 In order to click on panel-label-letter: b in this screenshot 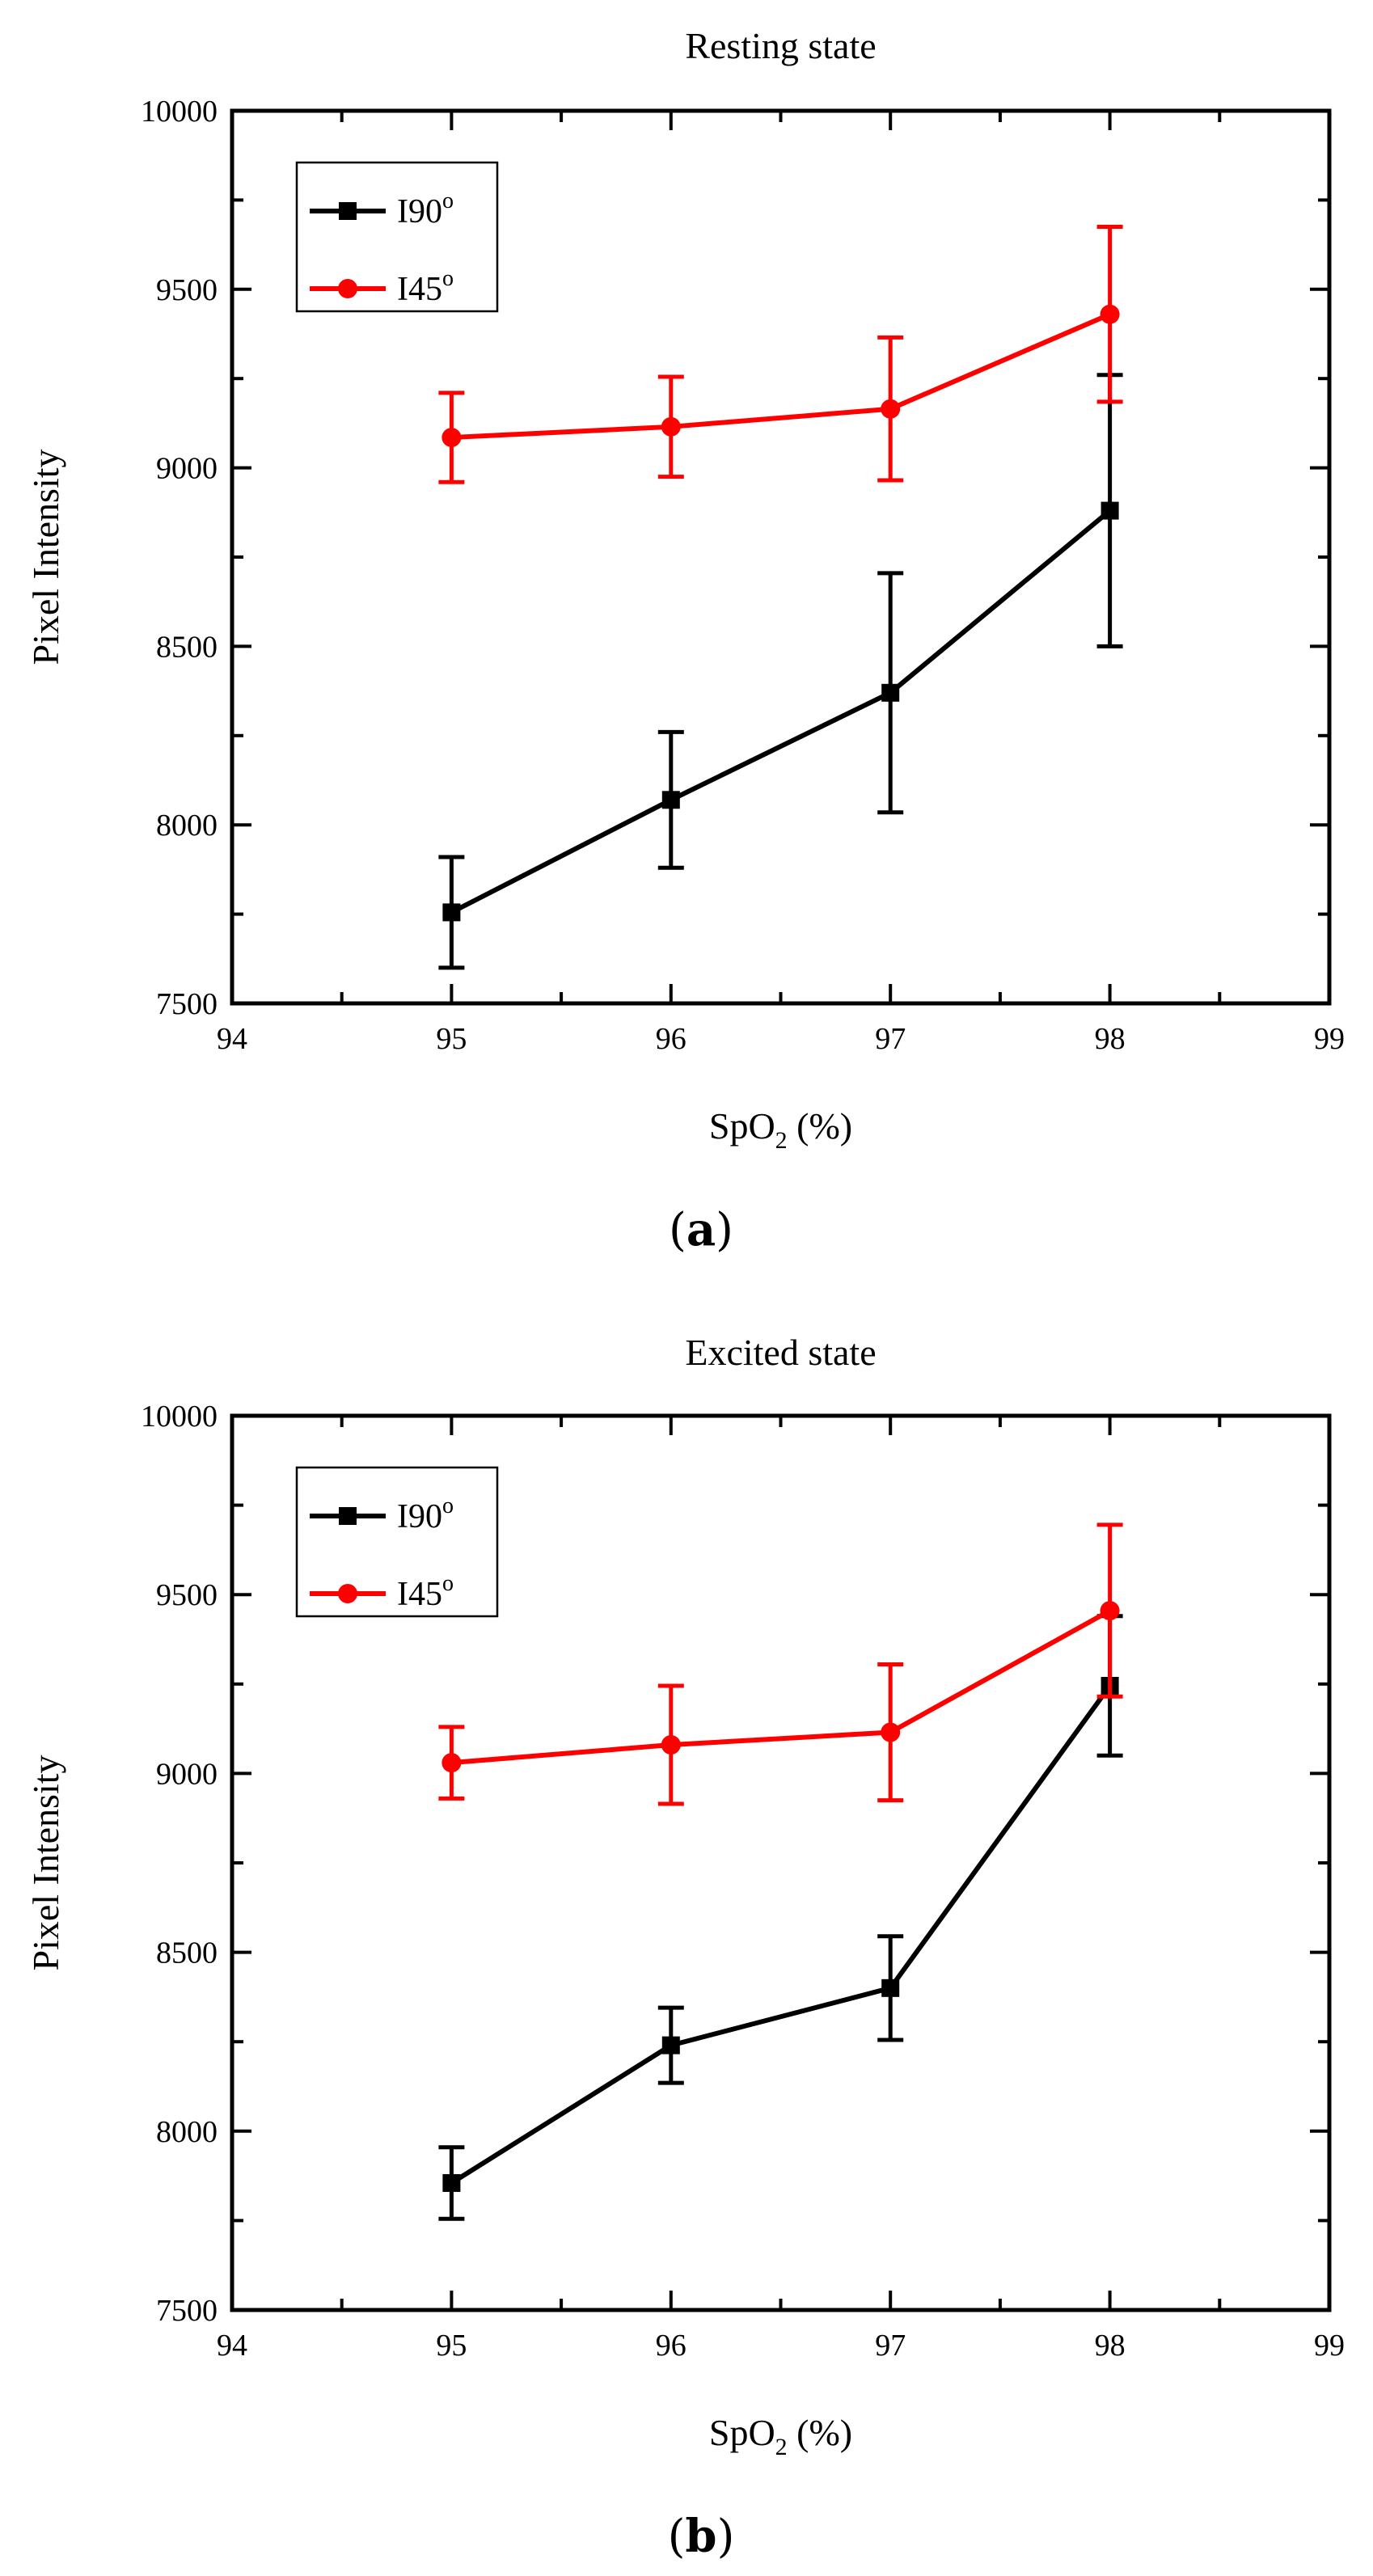, I will do `click(700, 2536)`.